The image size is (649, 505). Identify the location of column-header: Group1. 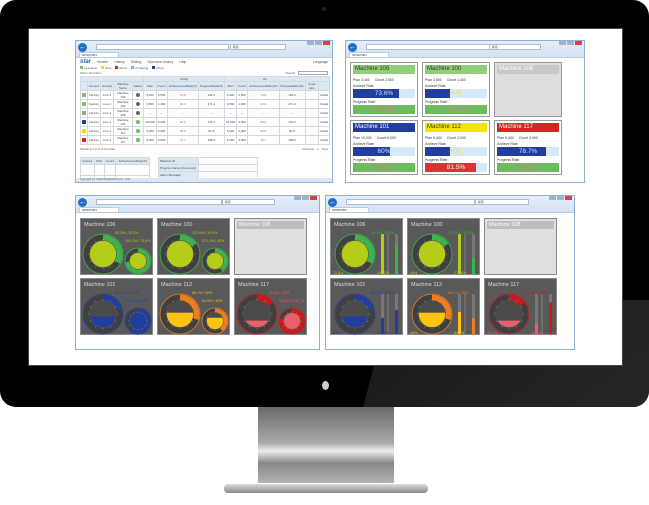
(94, 86).